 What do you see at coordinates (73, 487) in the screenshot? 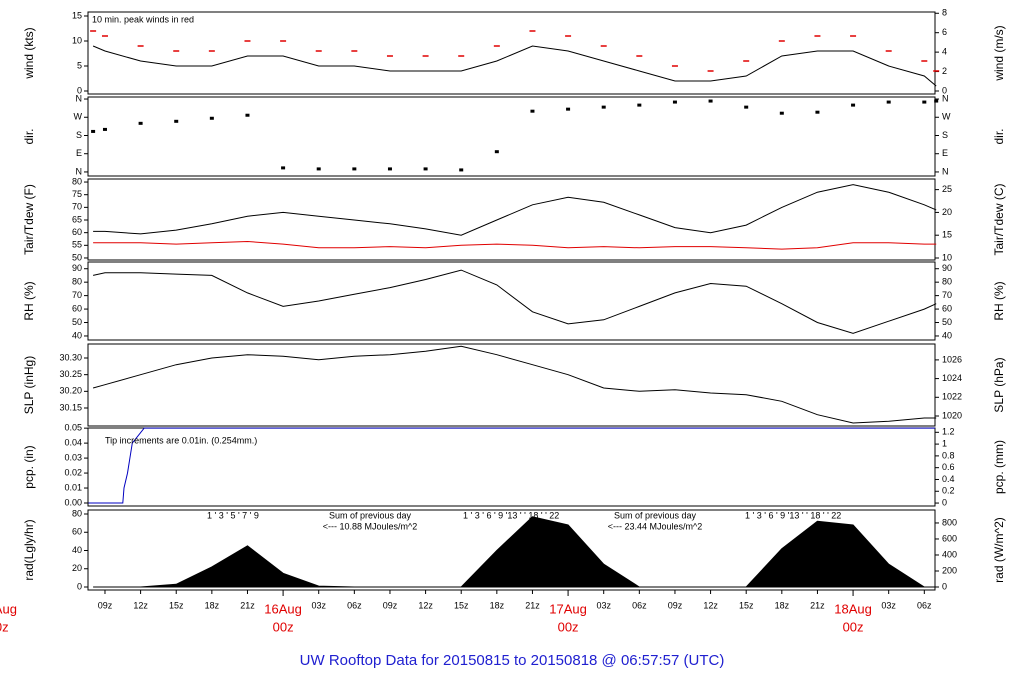
I see `y-tick-label: 0.01` at bounding box center [73, 487].